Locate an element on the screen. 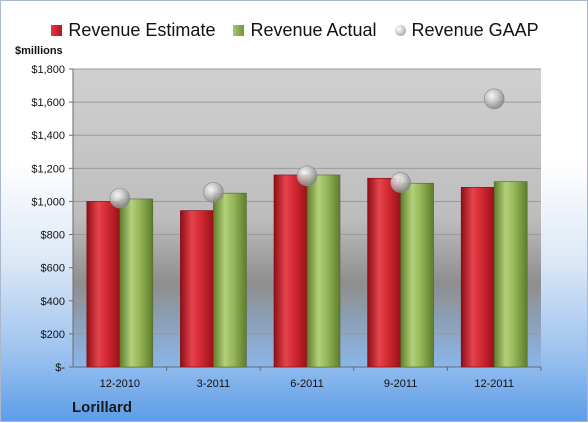  y-tick-label: $1,800 is located at coordinates (48, 70).